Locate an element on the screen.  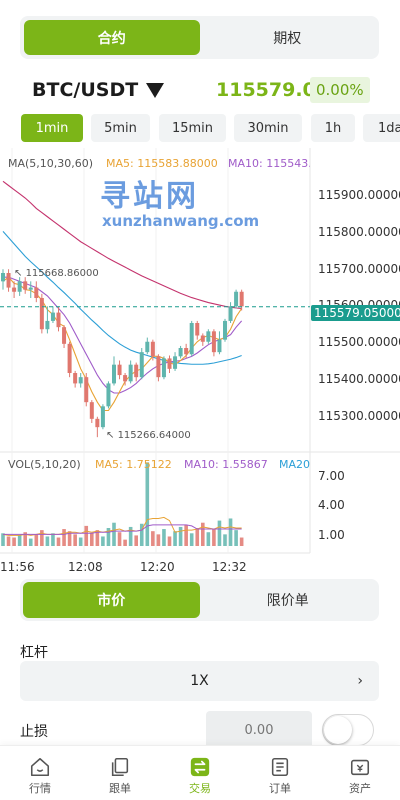
nav-label: 订单 is located at coordinates (280, 788).